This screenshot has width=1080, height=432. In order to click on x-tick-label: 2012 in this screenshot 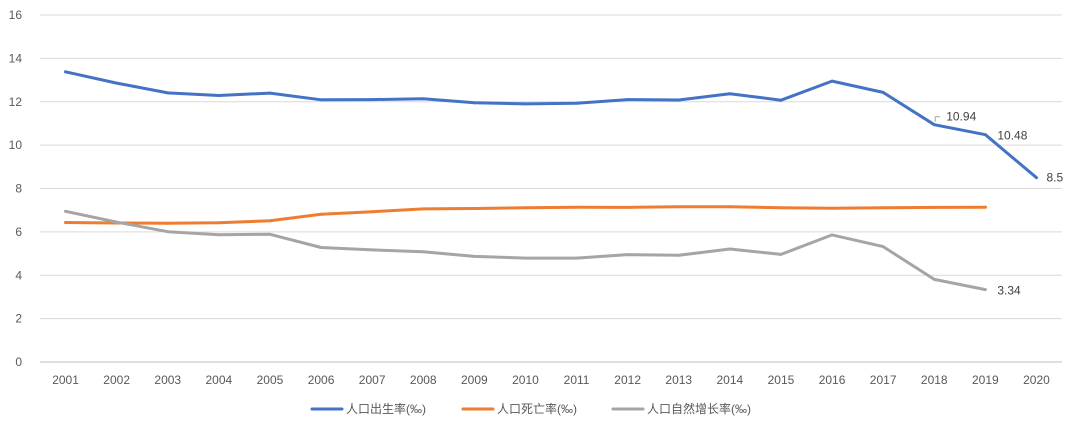, I will do `click(627, 380)`.